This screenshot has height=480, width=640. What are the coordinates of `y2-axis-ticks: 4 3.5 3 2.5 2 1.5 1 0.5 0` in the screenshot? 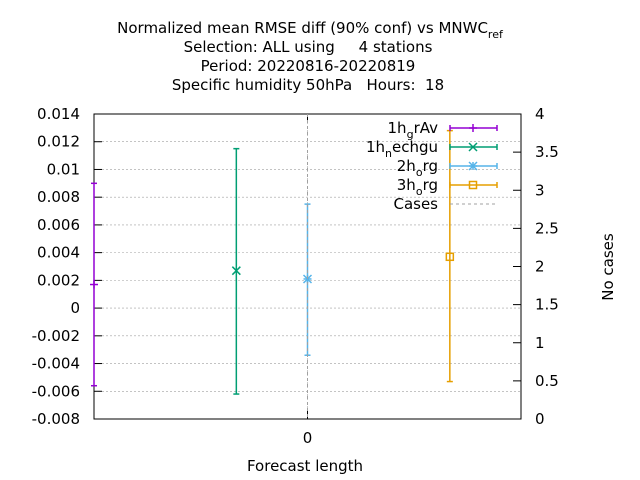 It's located at (536, 266).